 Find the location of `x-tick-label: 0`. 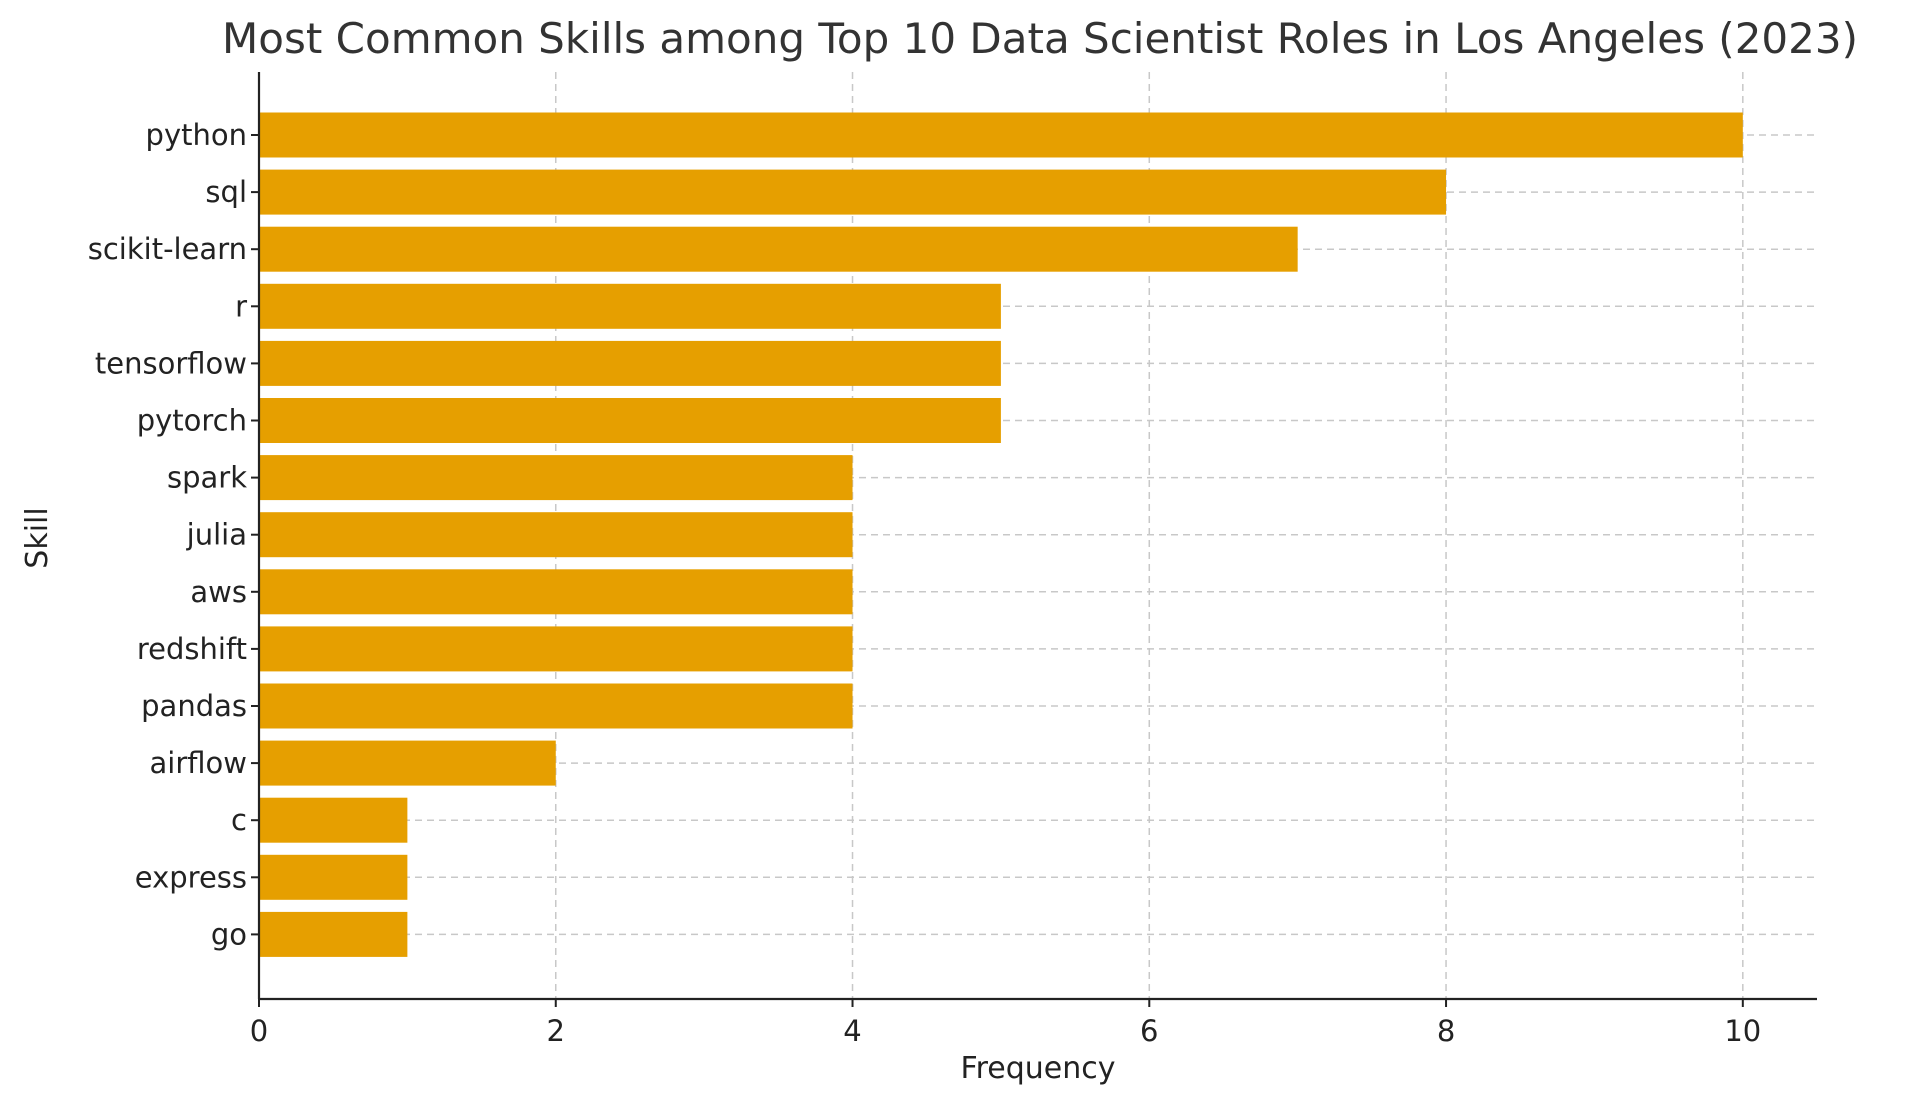

x-tick-label: 0 is located at coordinates (259, 1031).